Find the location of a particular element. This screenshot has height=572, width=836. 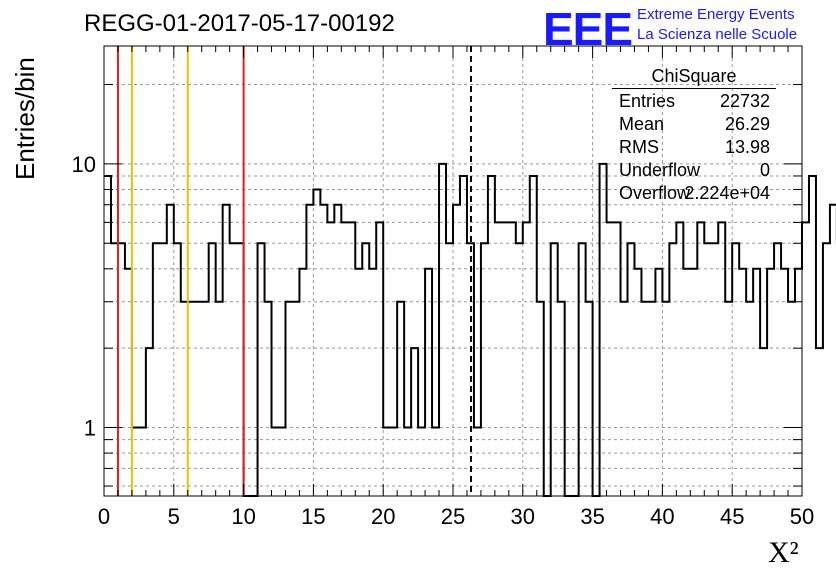

x-tick-label: 50 is located at coordinates (802, 516).